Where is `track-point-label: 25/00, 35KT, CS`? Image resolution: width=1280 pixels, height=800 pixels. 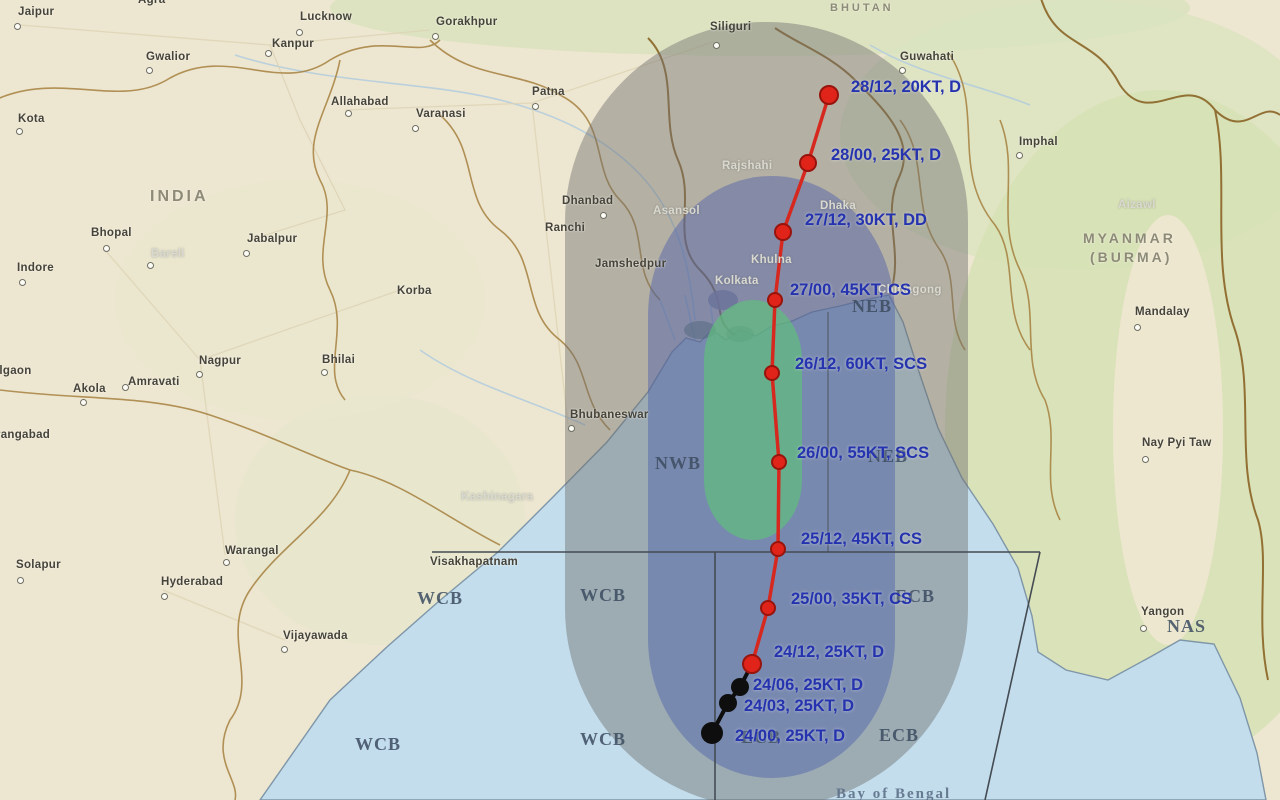
track-point-label: 25/00, 35KT, CS is located at coordinates (852, 599).